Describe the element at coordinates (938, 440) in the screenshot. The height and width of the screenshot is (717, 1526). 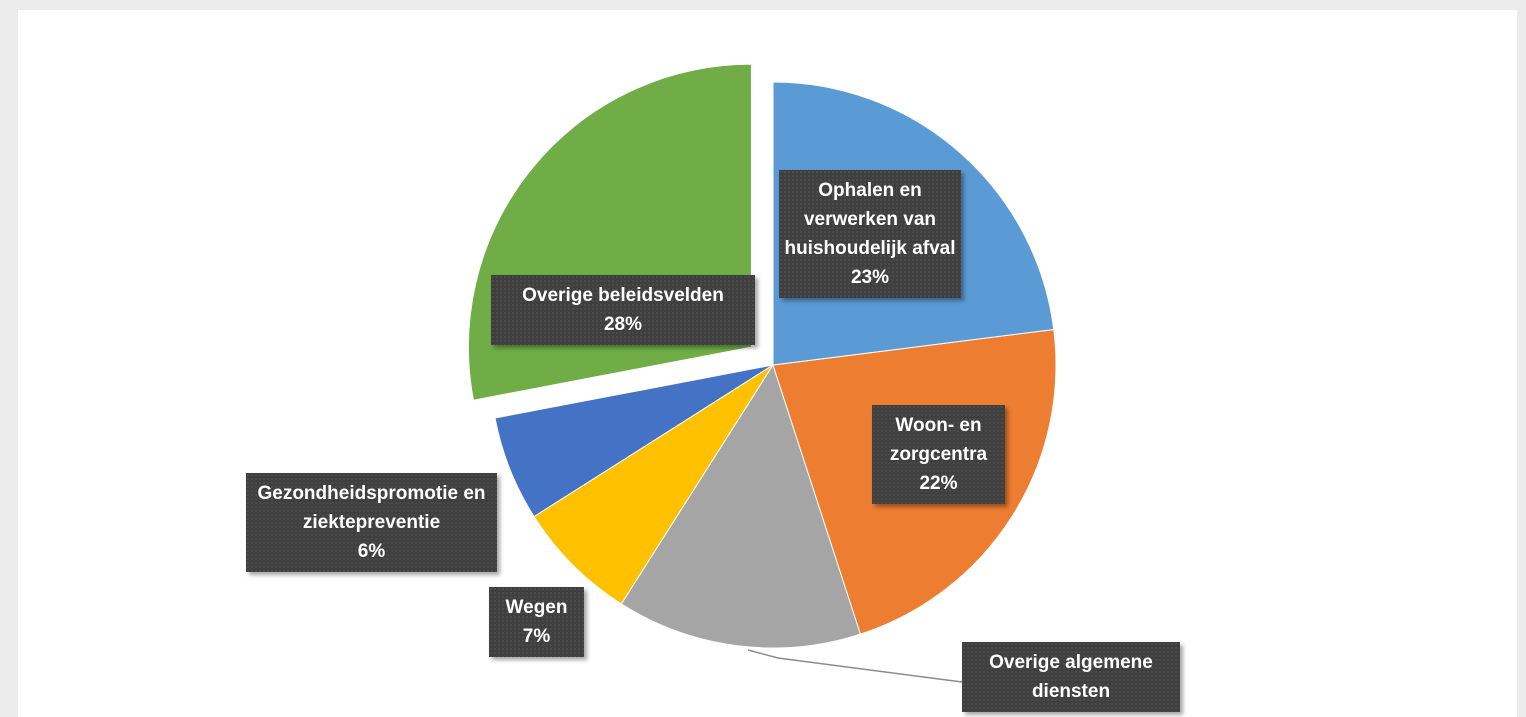
I see `label-name: Woon- en zorgcentra` at that location.